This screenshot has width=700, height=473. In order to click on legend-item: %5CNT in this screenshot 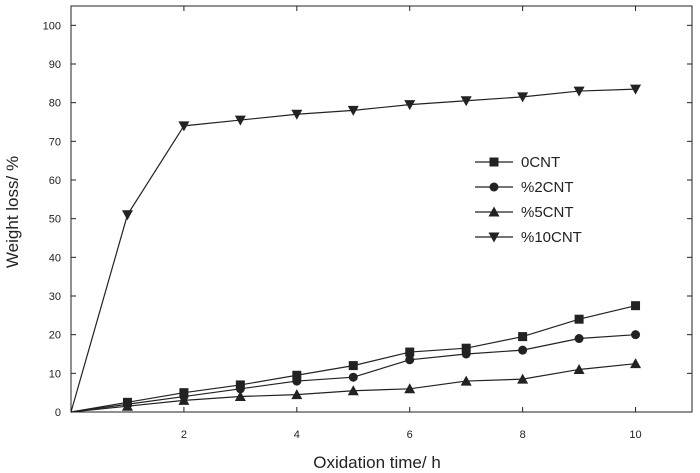, I will do `click(524, 212)`.